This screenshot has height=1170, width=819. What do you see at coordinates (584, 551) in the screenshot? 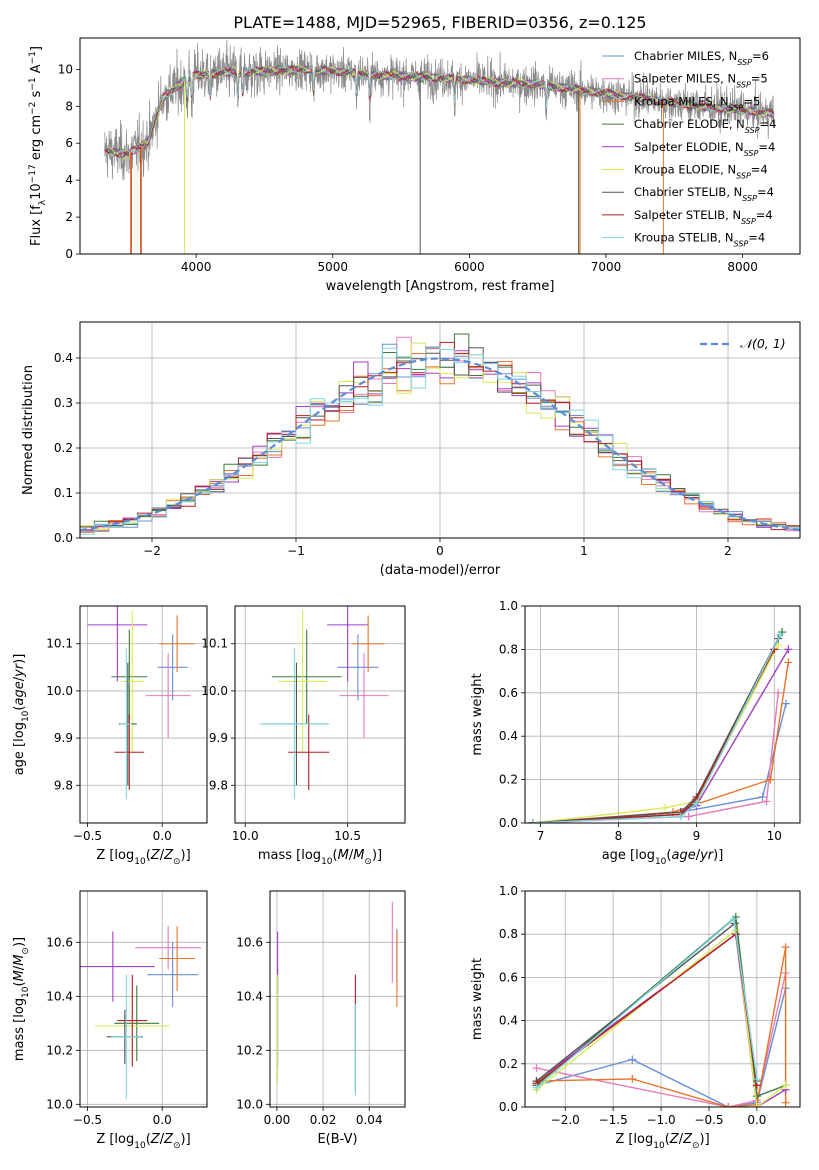
I see `x-tick-label: 1` at bounding box center [584, 551].